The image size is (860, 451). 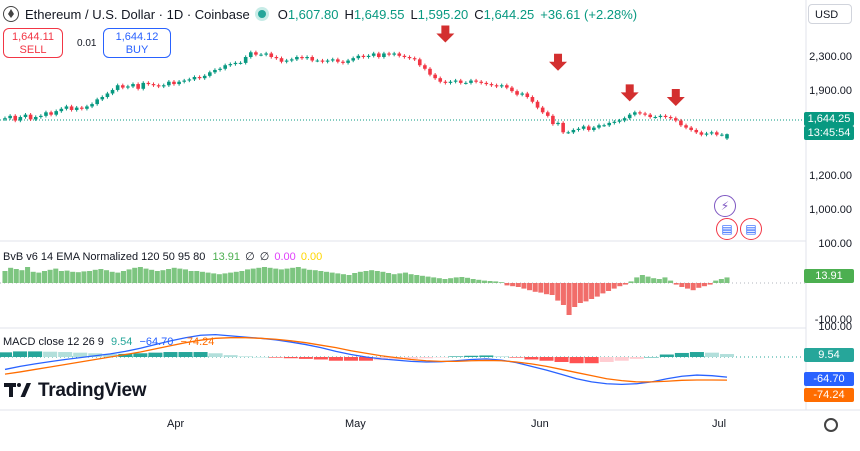 What do you see at coordinates (829, 133) in the screenshot?
I see `countdown-tag: 13:45:54` at bounding box center [829, 133].